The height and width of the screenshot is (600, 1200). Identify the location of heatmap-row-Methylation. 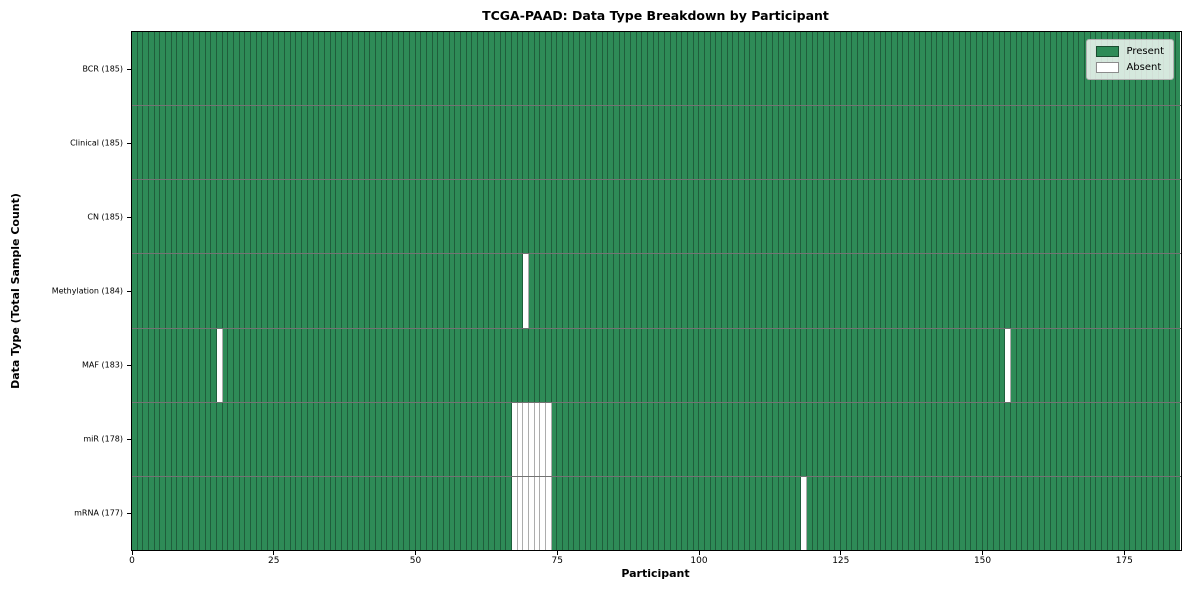
(656, 290).